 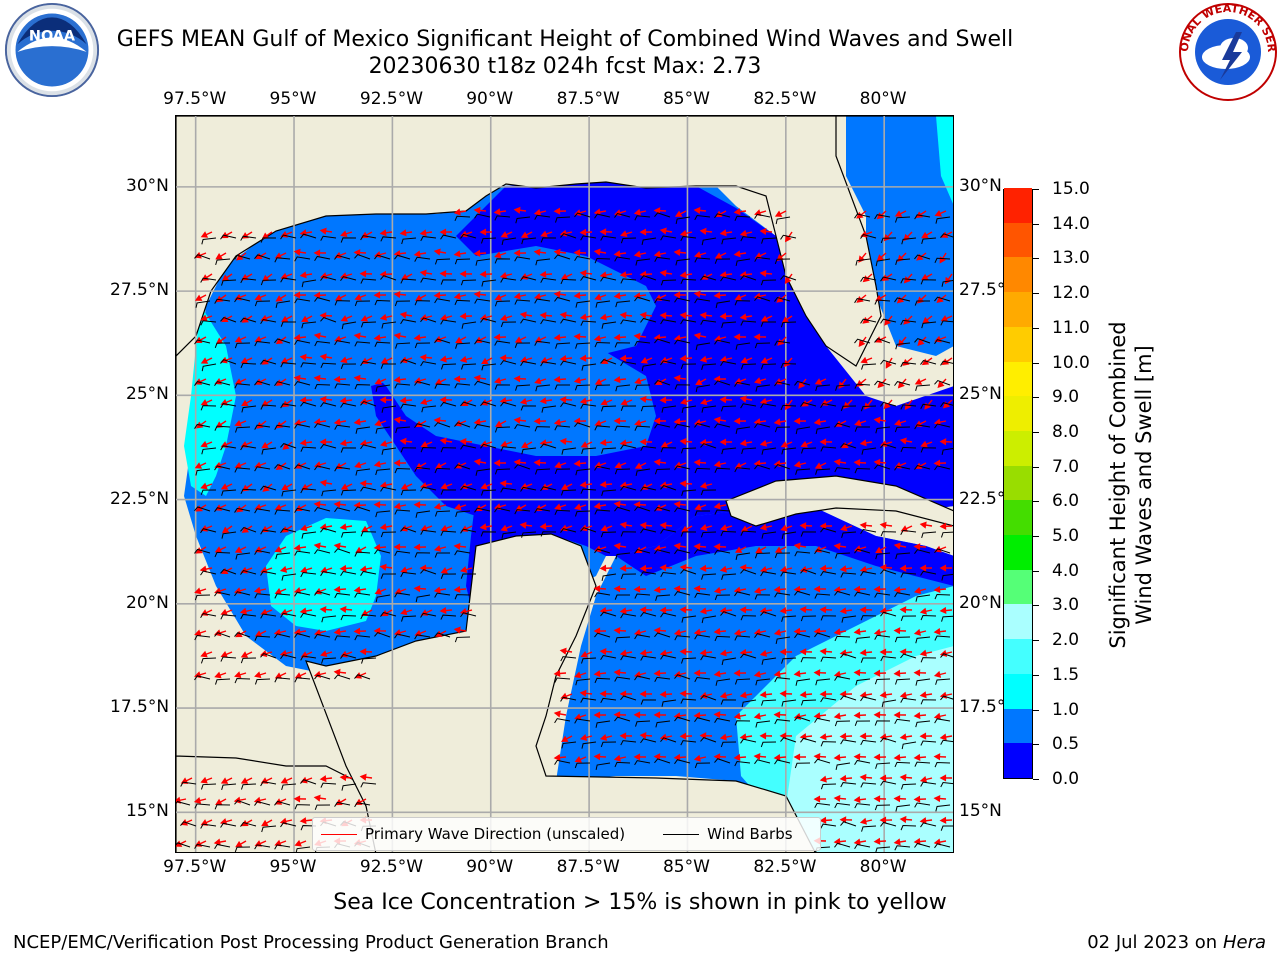 What do you see at coordinates (980, 185) in the screenshot?
I see `lat-tick-right: 30°N` at bounding box center [980, 185].